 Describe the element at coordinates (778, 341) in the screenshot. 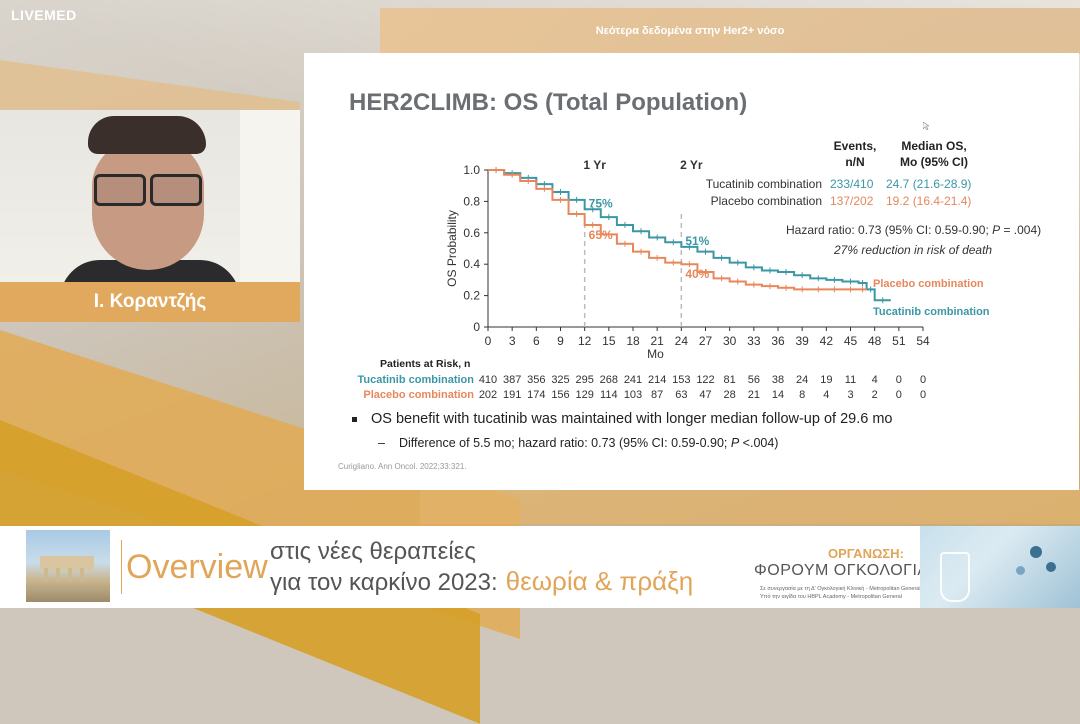

I see `x-tick-label: 36` at that location.